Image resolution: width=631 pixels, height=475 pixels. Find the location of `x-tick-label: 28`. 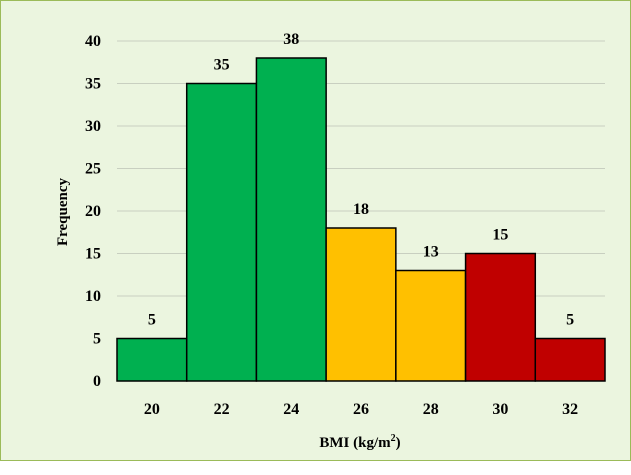

x-tick-label: 28 is located at coordinates (431, 409).